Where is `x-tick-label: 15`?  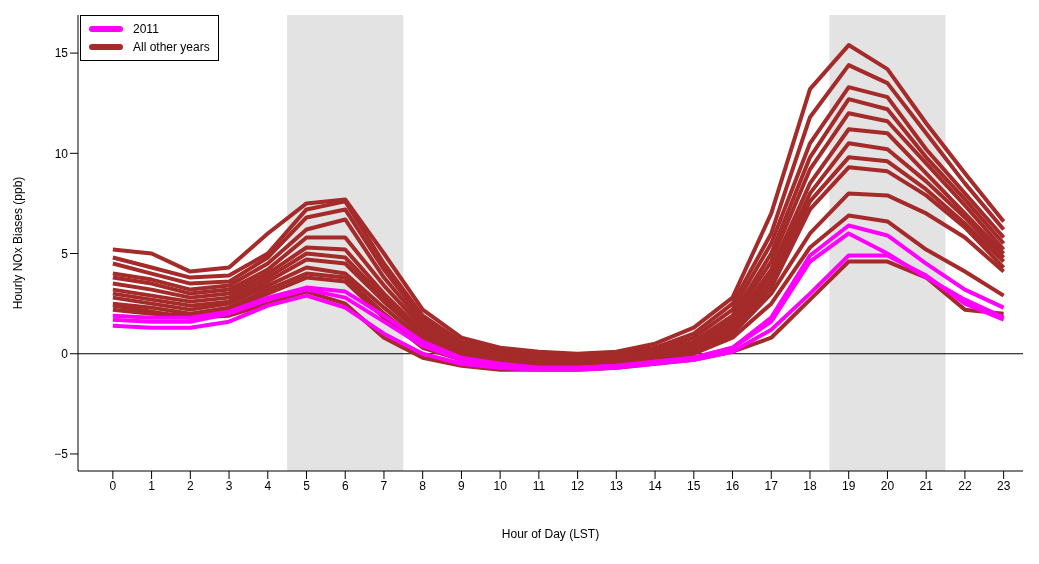 x-tick-label: 15 is located at coordinates (694, 485).